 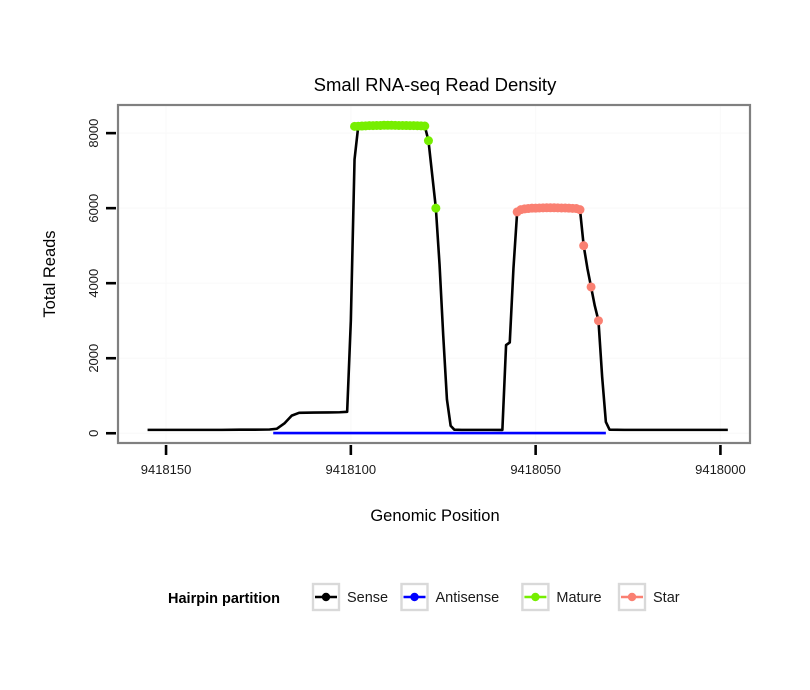 I want to click on x-axis: 9418150 9418100 9418050 9418000, so click(x=443, y=461).